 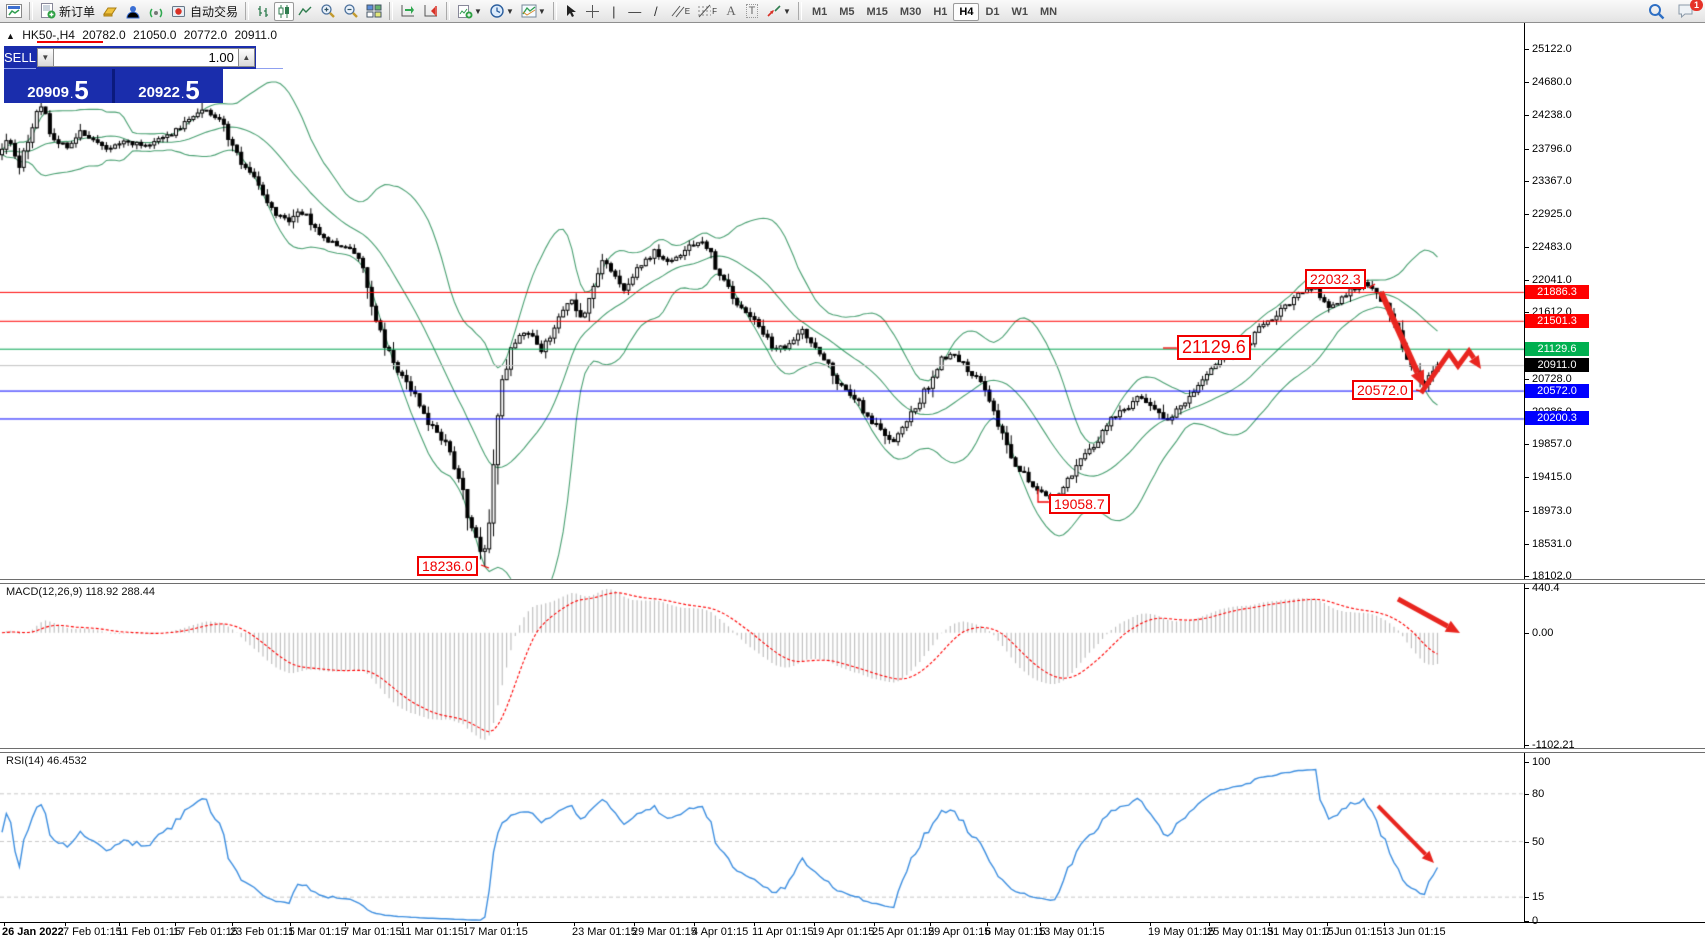 I want to click on cursor-tool, so click(x=571, y=11).